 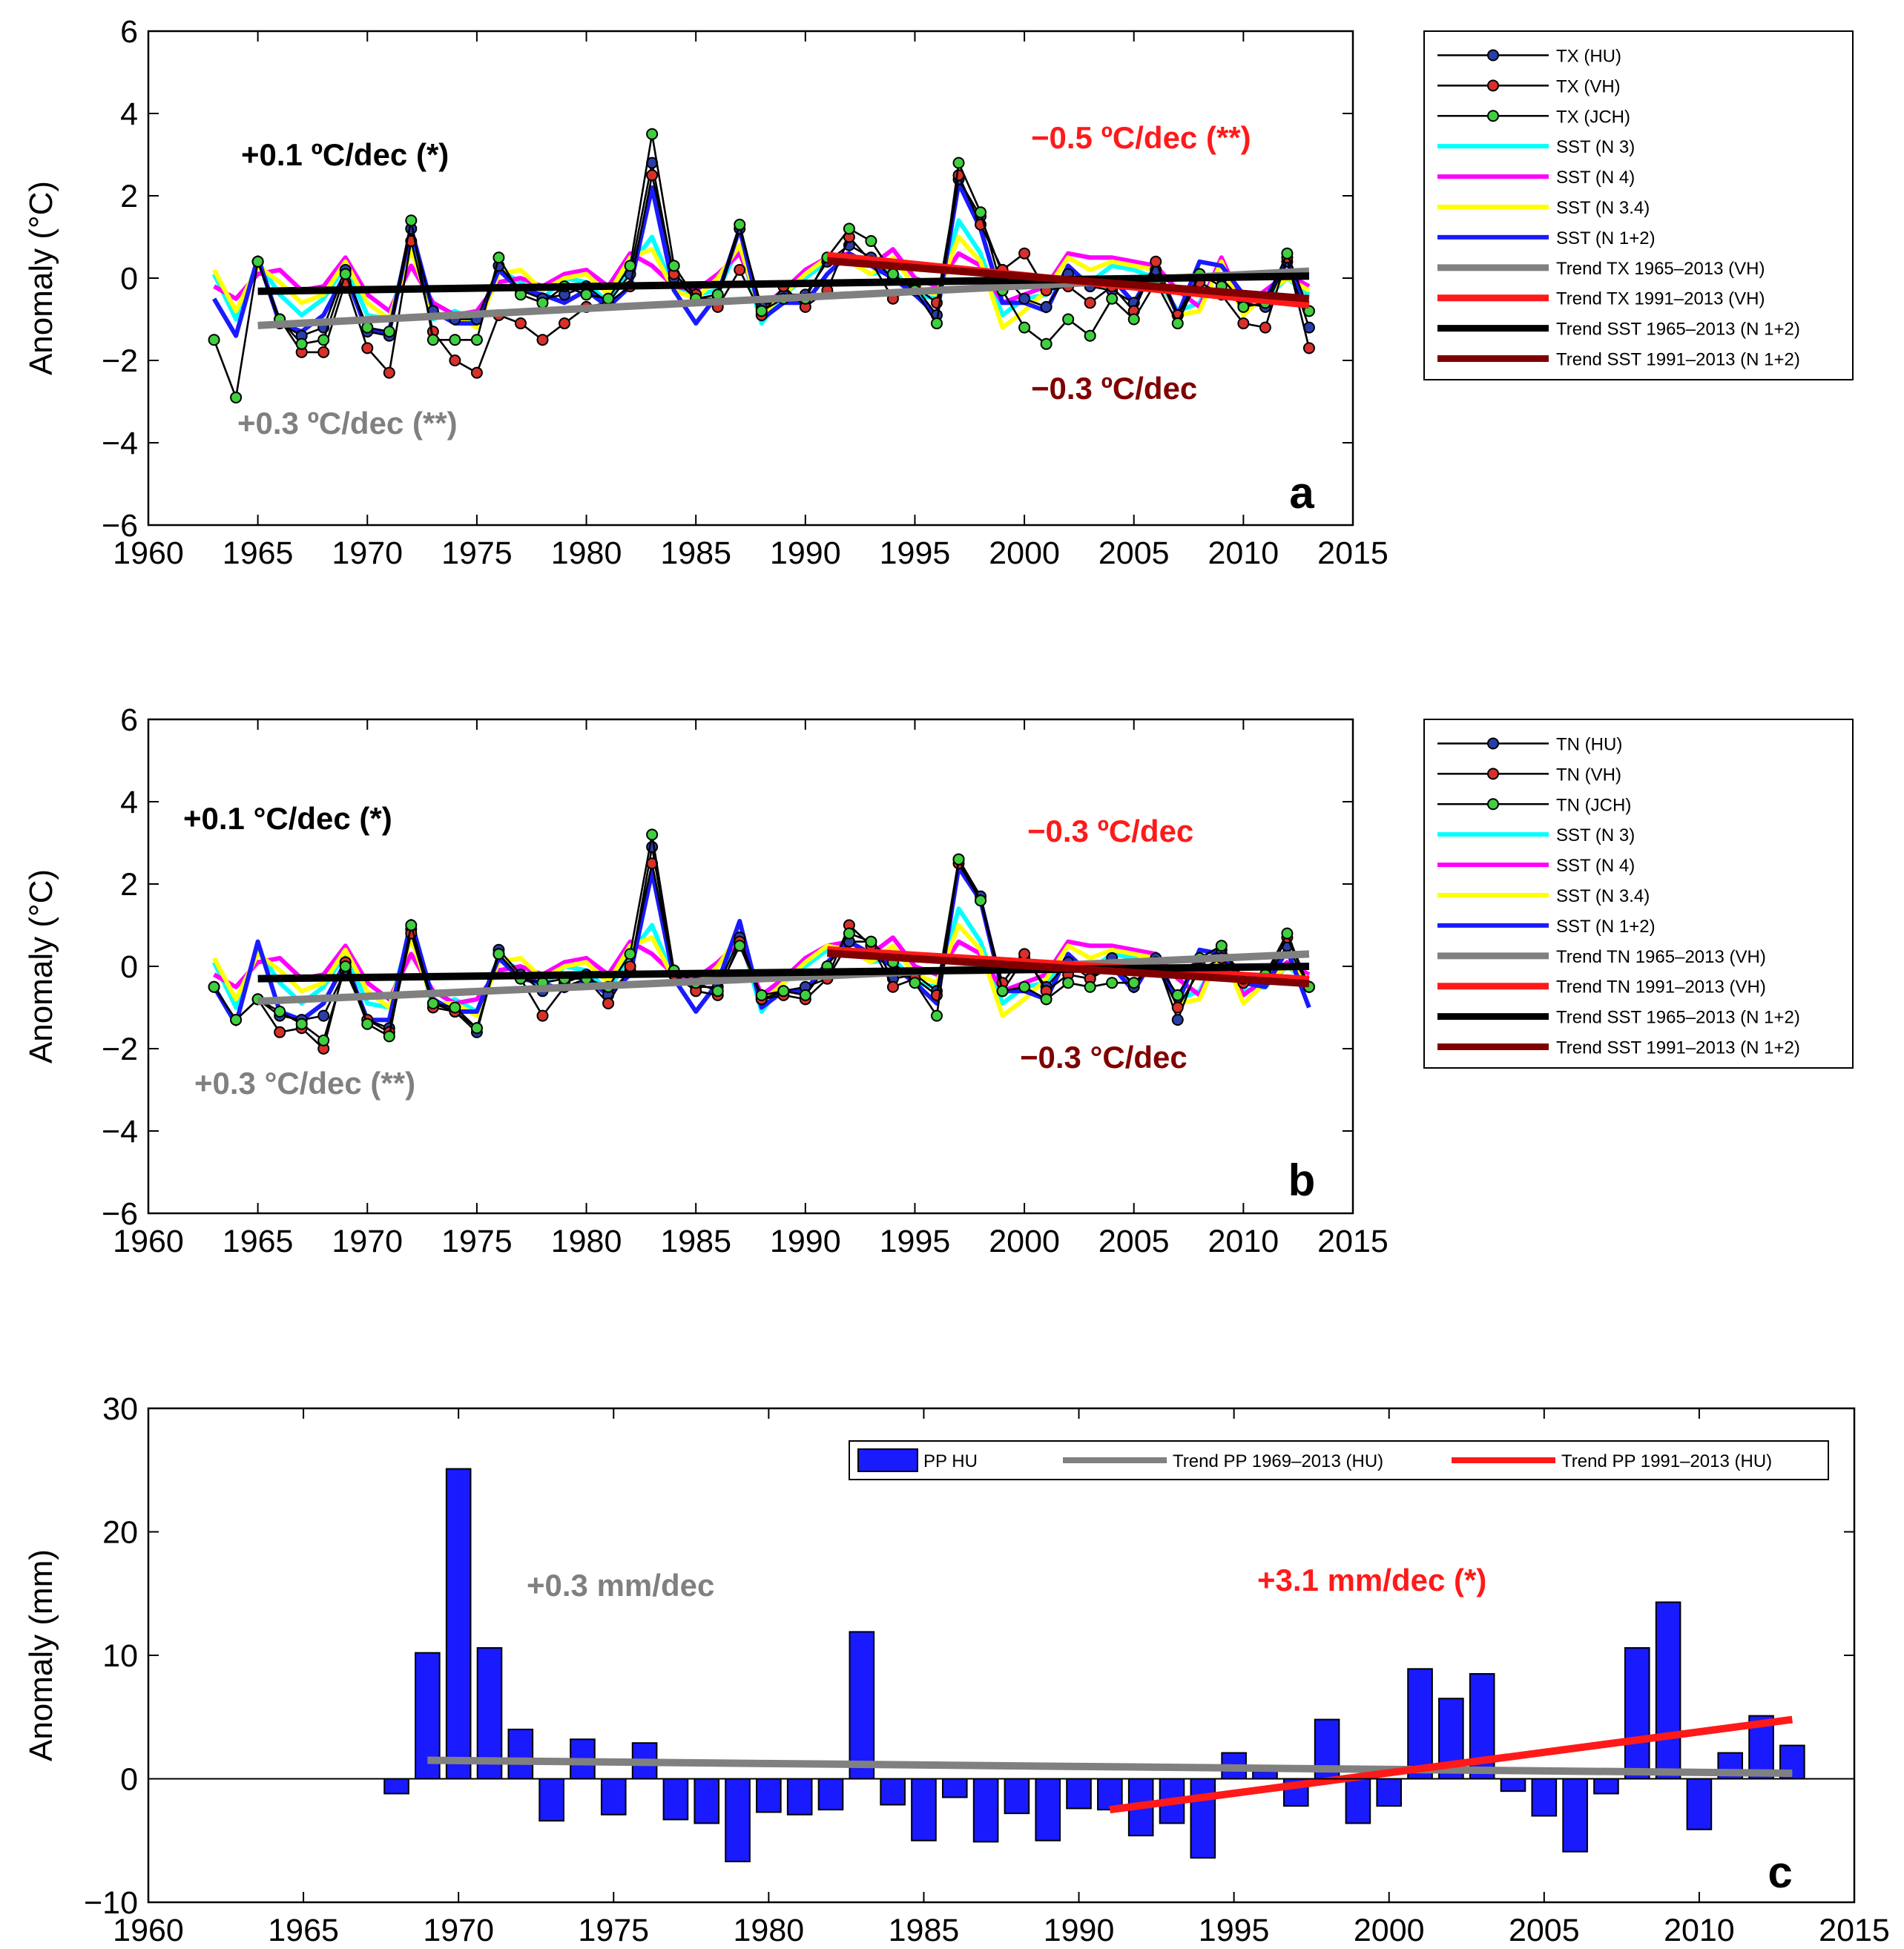 I want to click on marker-tn-jch--1969, so click(x=345, y=966).